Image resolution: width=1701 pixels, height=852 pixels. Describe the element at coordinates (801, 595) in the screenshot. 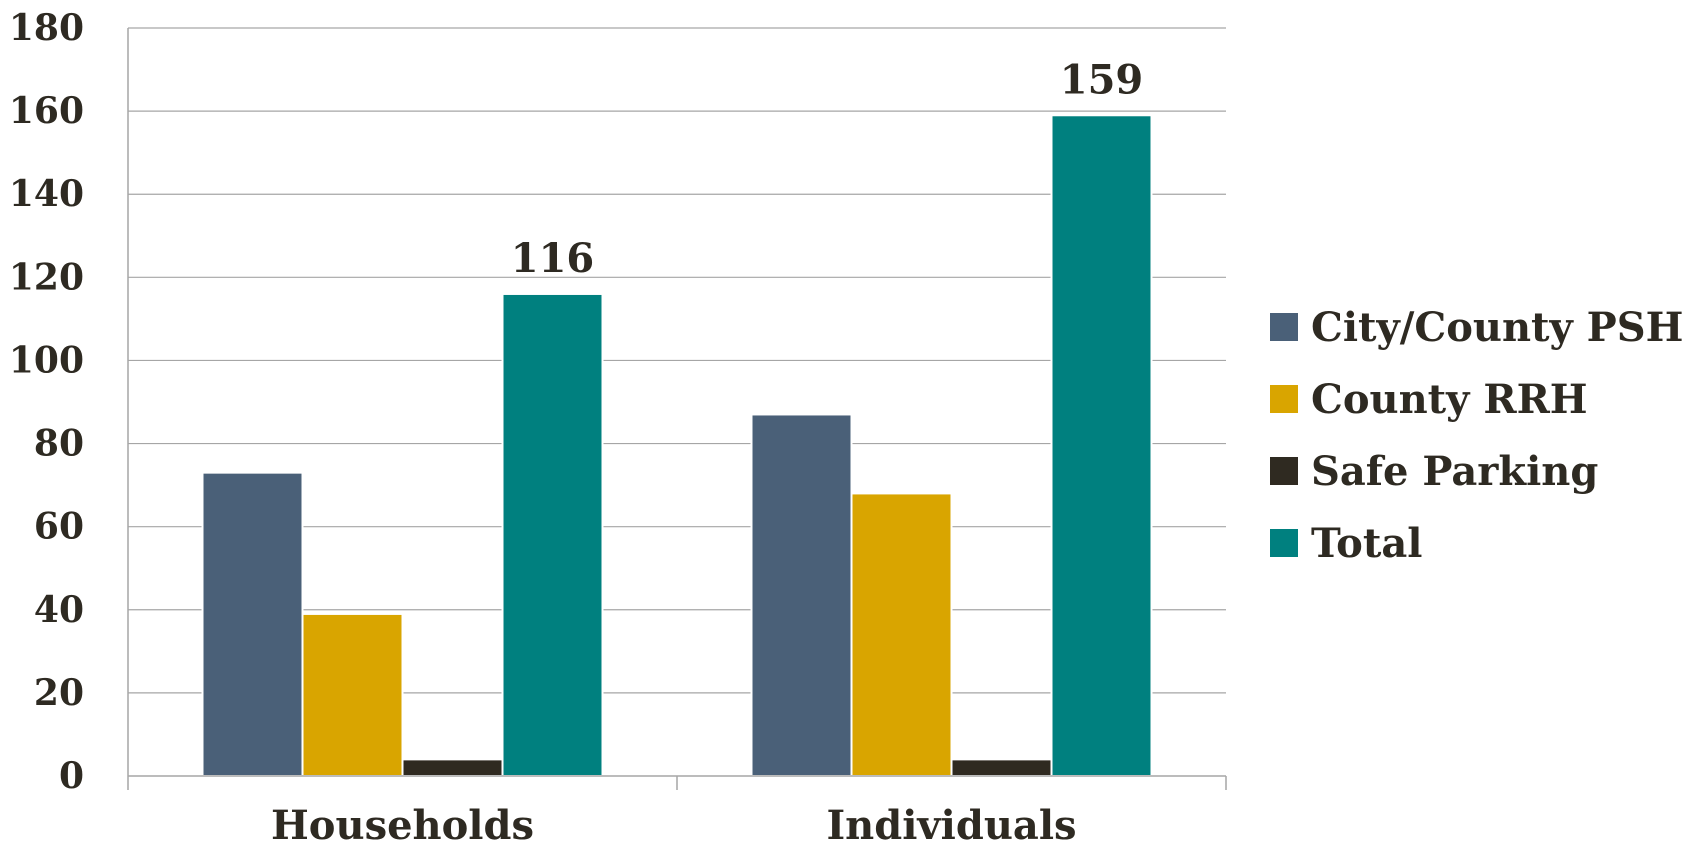

I see `bar-city-county-psh-individuals` at that location.